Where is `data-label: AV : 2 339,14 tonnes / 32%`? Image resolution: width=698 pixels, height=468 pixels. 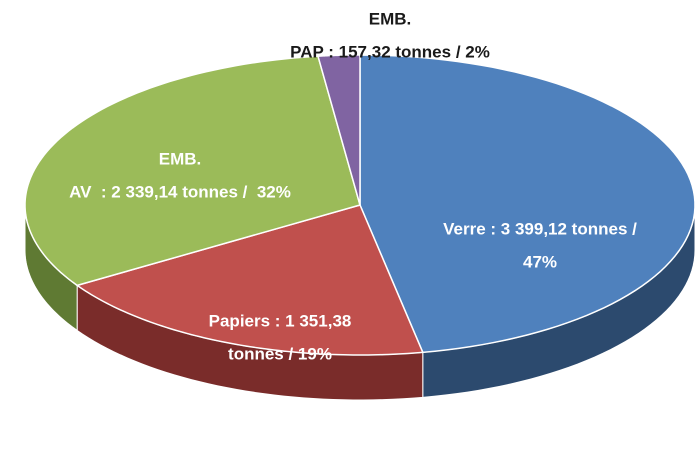 data-label: AV : 2 339,14 tonnes / 32% is located at coordinates (180, 191).